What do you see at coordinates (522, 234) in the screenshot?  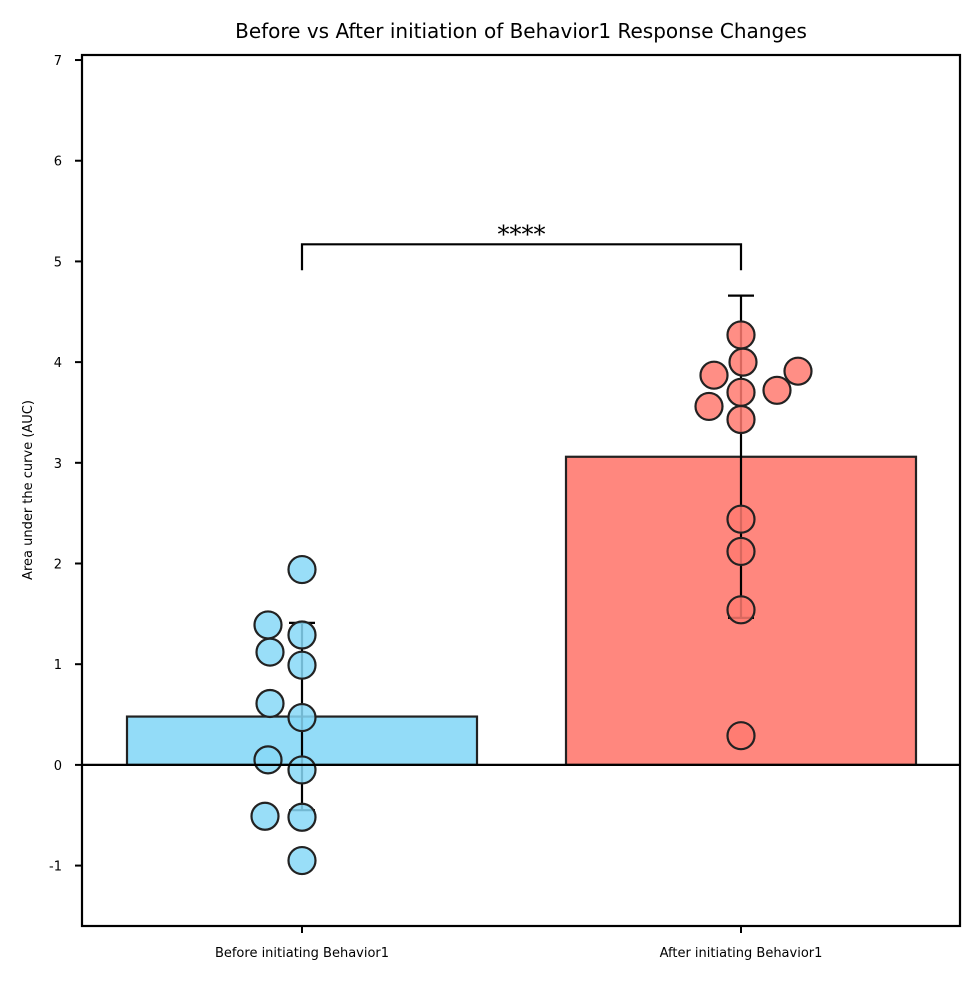 I see `significance-label: ****` at bounding box center [522, 234].